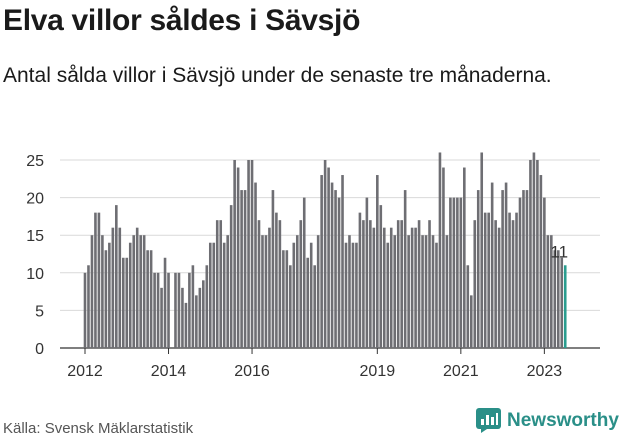 The height and width of the screenshot is (439, 631). Describe the element at coordinates (559, 251) in the screenshot. I see `highlight-value-label: 11` at that location.